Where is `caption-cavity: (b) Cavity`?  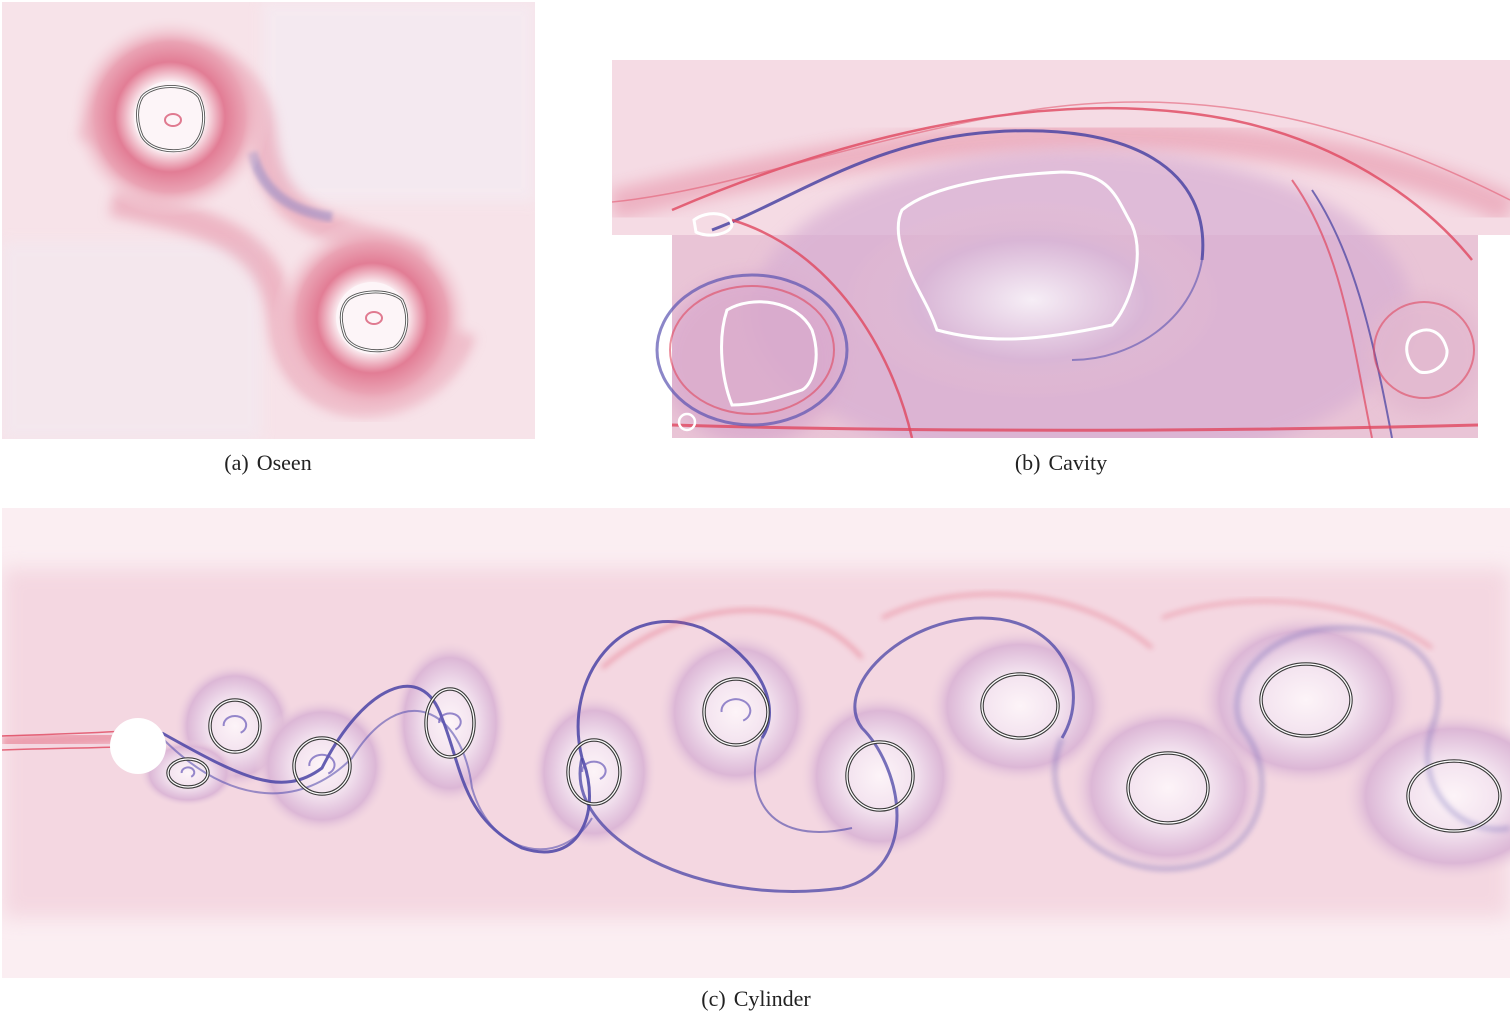 caption-cavity: (b) Cavity is located at coordinates (1061, 463).